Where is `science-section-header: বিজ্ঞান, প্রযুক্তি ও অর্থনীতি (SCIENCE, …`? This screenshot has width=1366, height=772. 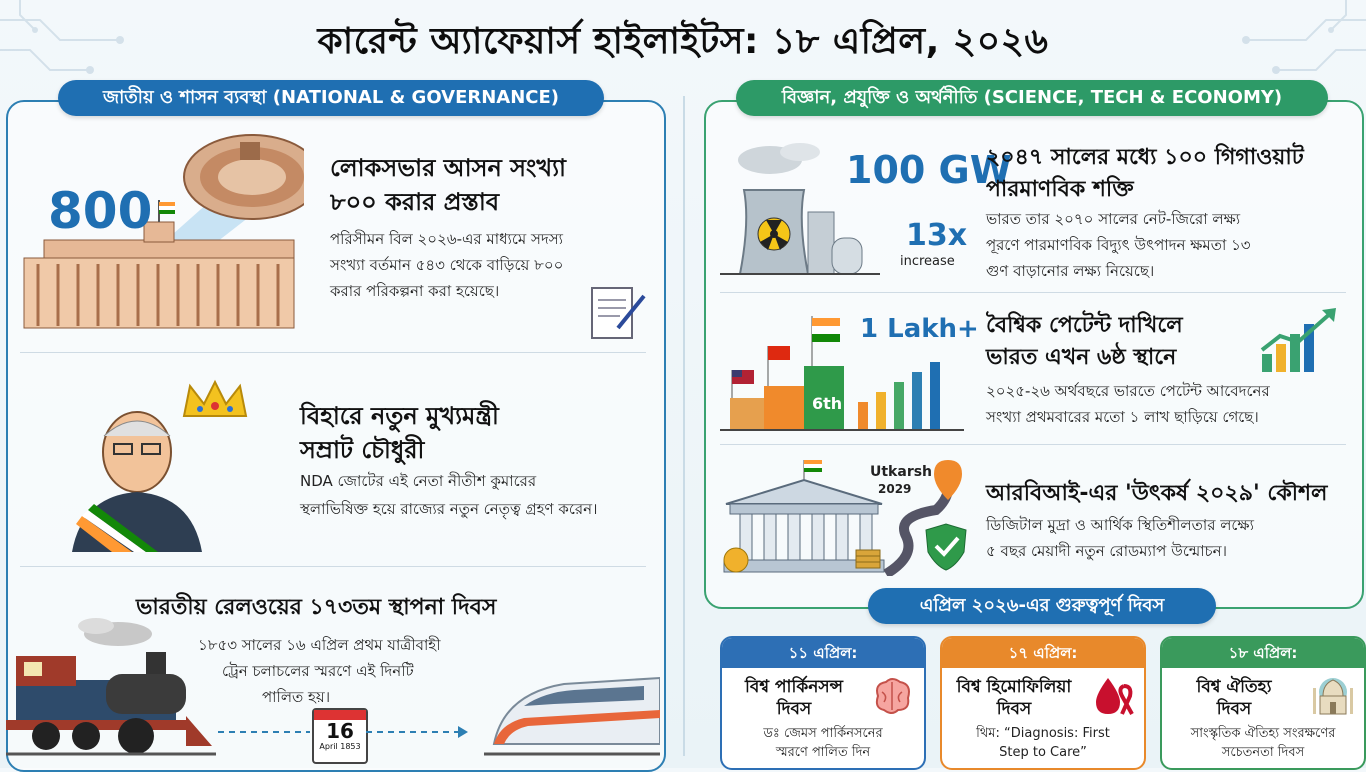
science-section-header: বিজ্ঞান, প্রযুক্তি ও অর্থনীতি (SCIENCE, … is located at coordinates (1032, 98).